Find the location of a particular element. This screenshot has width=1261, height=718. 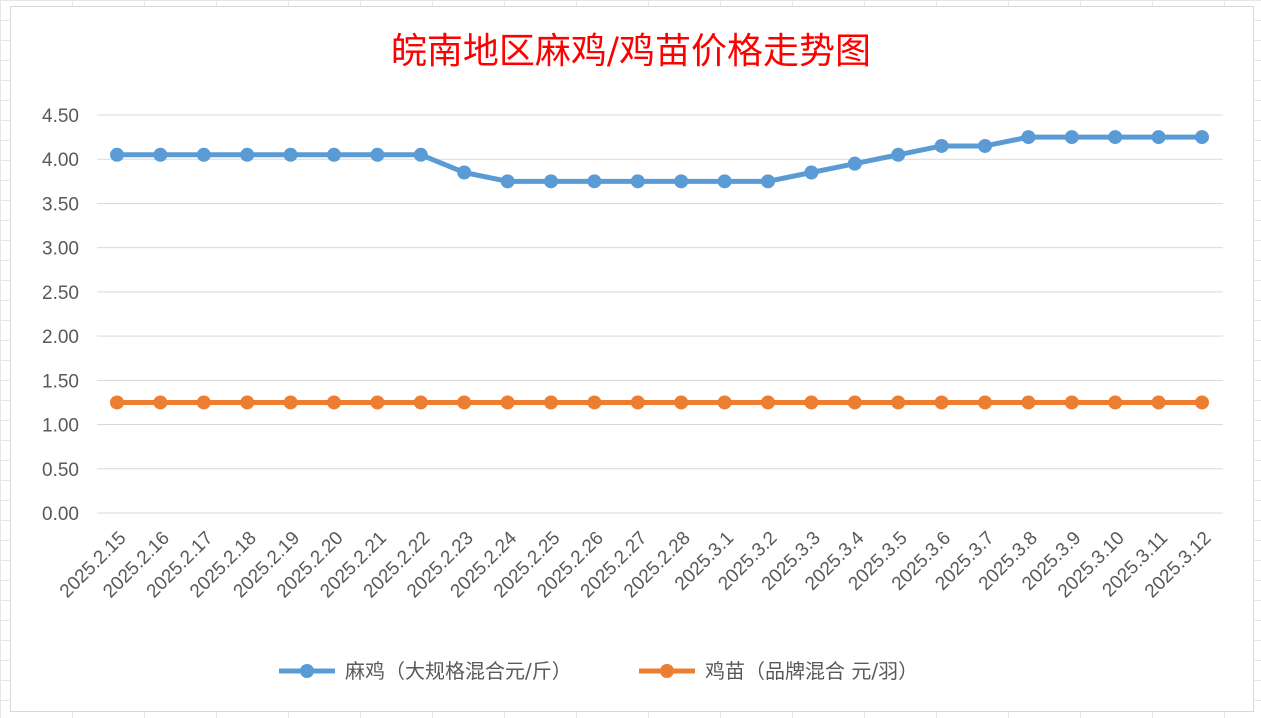

y-axis-ticks: 0.00 0.50 1.00 1.50 2.00 2.50 3.00 3.50 4.00 4.50 is located at coordinates (60, 315).